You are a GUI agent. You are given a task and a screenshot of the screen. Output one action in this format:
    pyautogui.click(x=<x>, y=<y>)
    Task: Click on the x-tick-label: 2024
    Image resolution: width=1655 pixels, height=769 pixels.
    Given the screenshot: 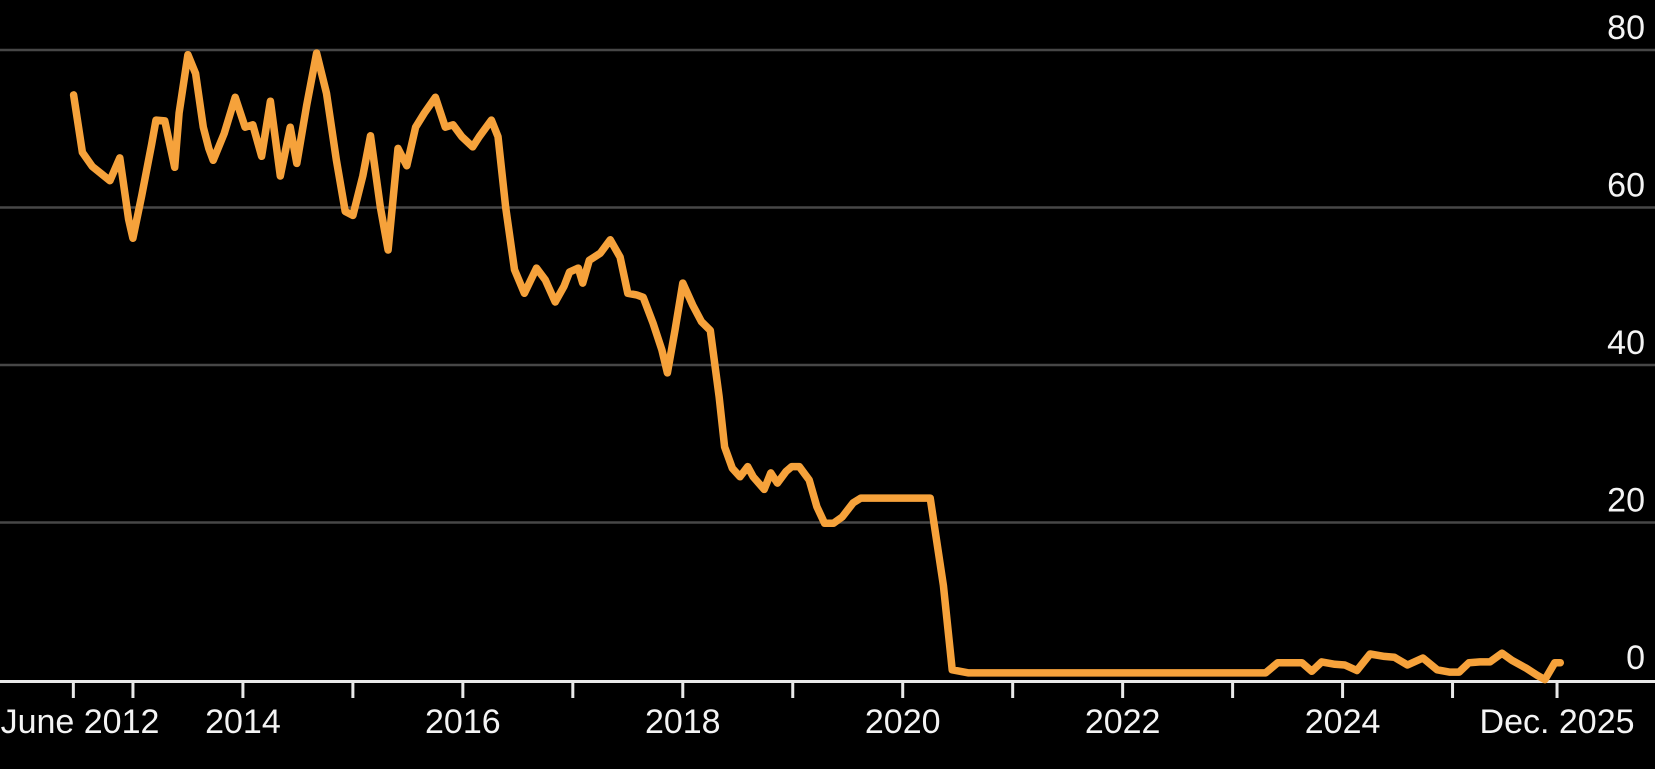 What is the action you would take?
    pyautogui.click(x=1343, y=722)
    